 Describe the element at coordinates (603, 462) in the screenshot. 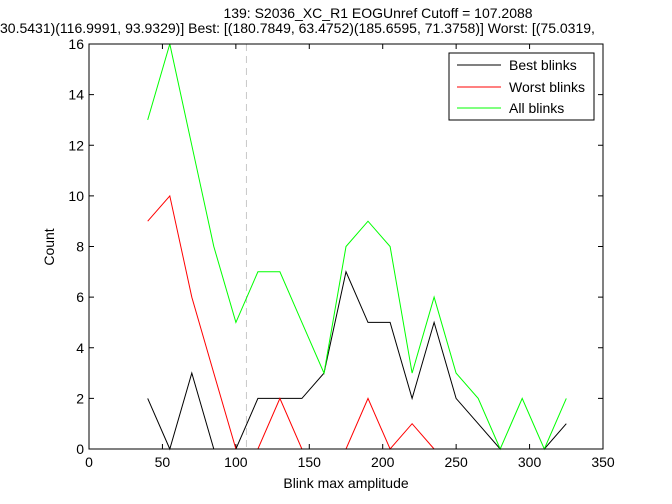

I see `x-tick-label: 350` at that location.